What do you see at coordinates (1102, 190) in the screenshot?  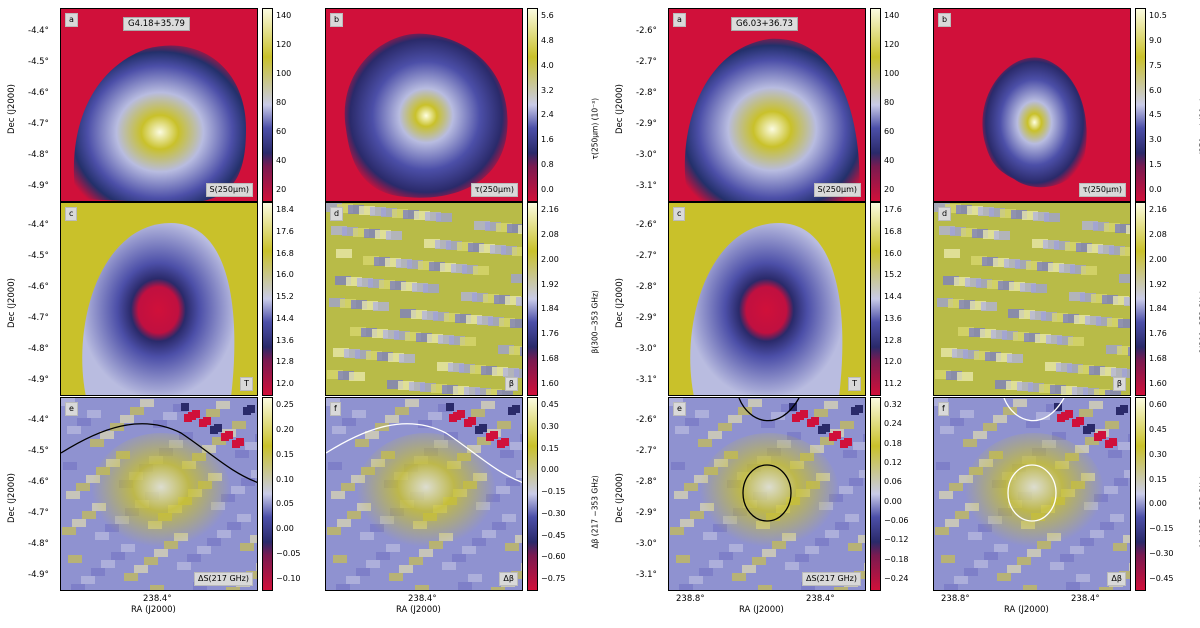 I see `panel-quantity-label: τ(250µm)` at bounding box center [1102, 190].